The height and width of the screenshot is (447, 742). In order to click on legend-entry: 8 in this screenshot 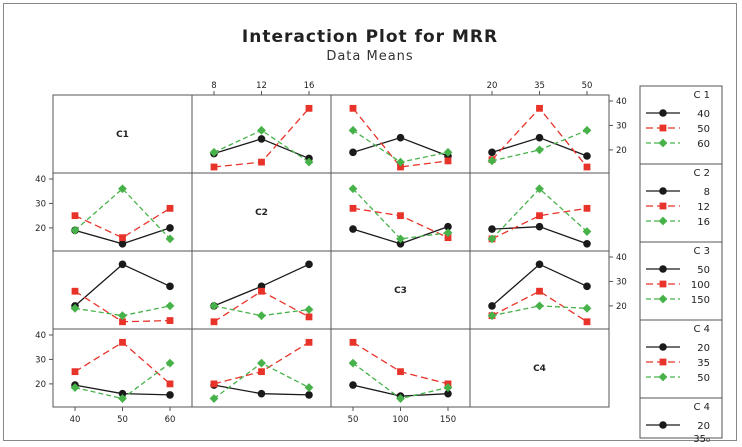, I will do `click(707, 192)`.